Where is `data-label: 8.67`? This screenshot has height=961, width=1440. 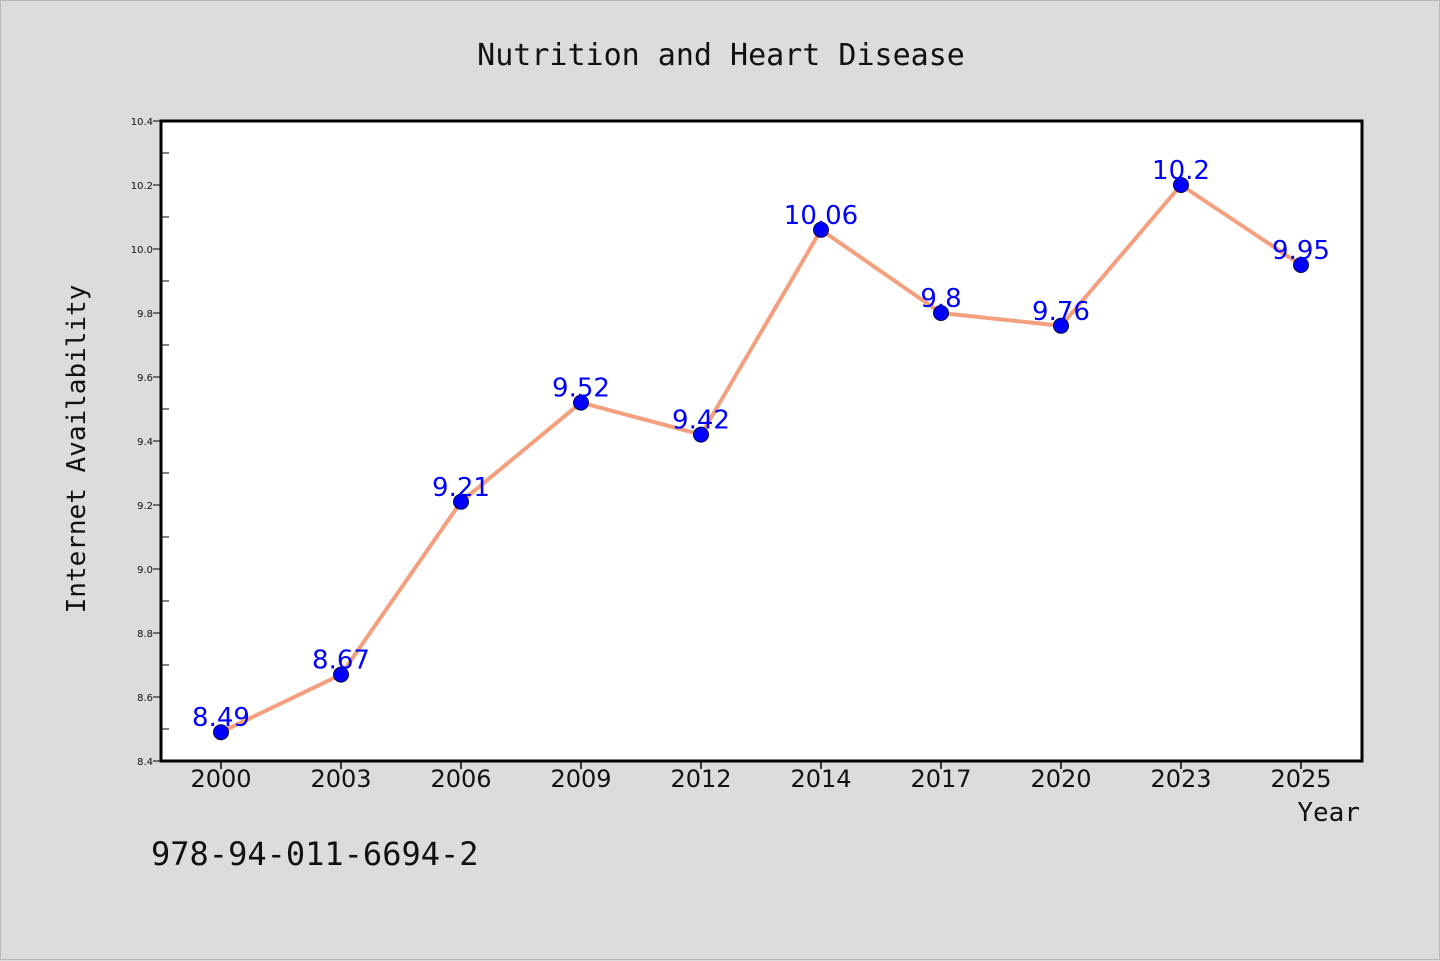
data-label: 8.67 is located at coordinates (341, 661).